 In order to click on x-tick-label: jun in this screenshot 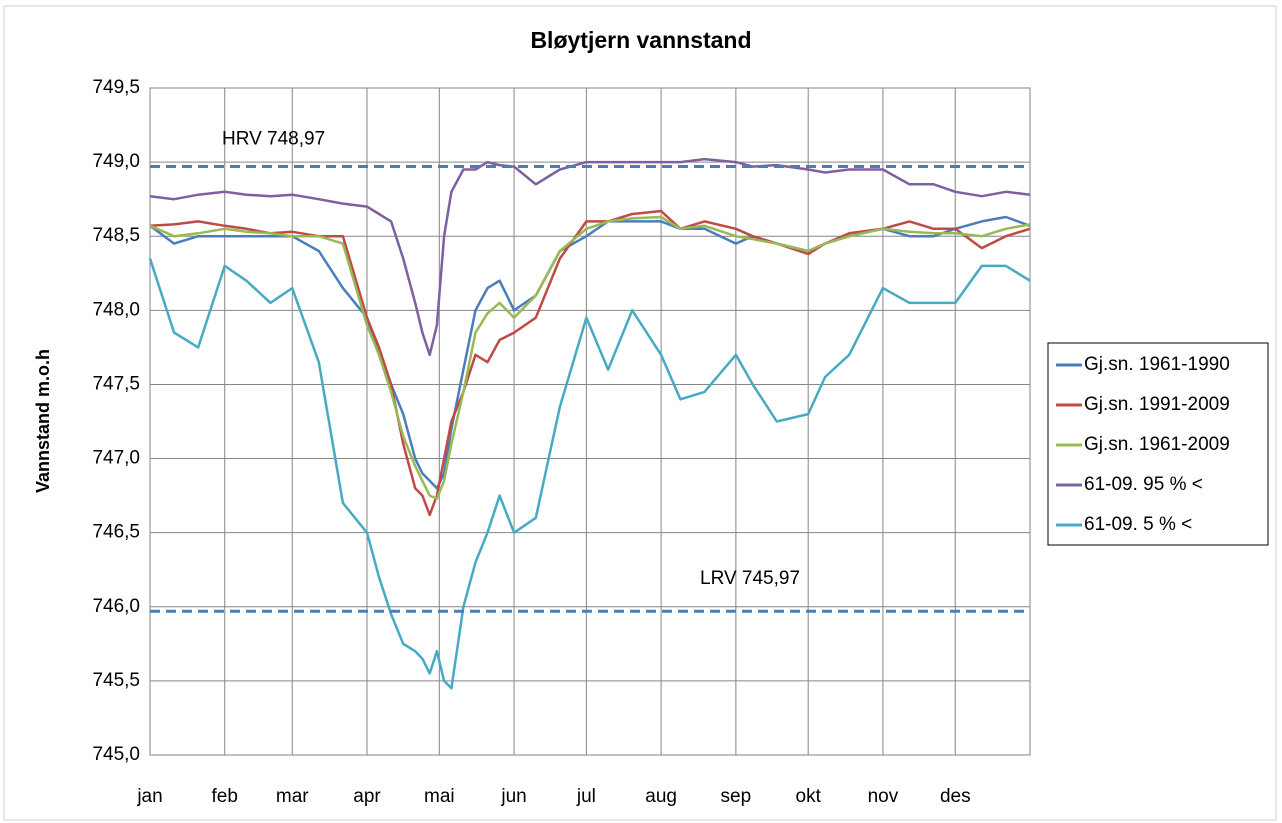, I will do `click(513, 796)`.